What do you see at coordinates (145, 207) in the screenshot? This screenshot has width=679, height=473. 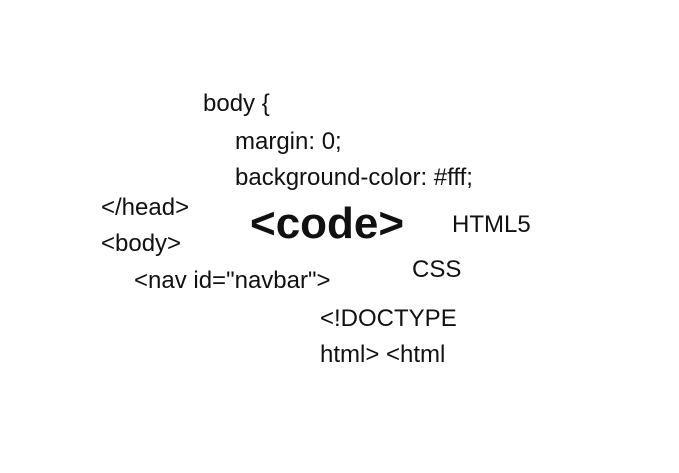 I see `head-close-tag-text: </head>` at bounding box center [145, 207].